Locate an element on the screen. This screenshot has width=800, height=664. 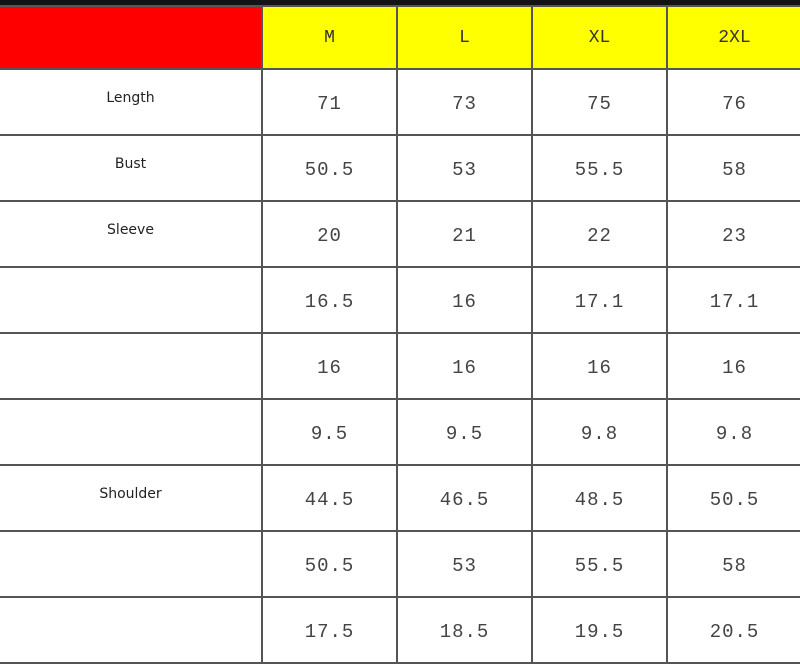
corner-cell is located at coordinates (131, 37).